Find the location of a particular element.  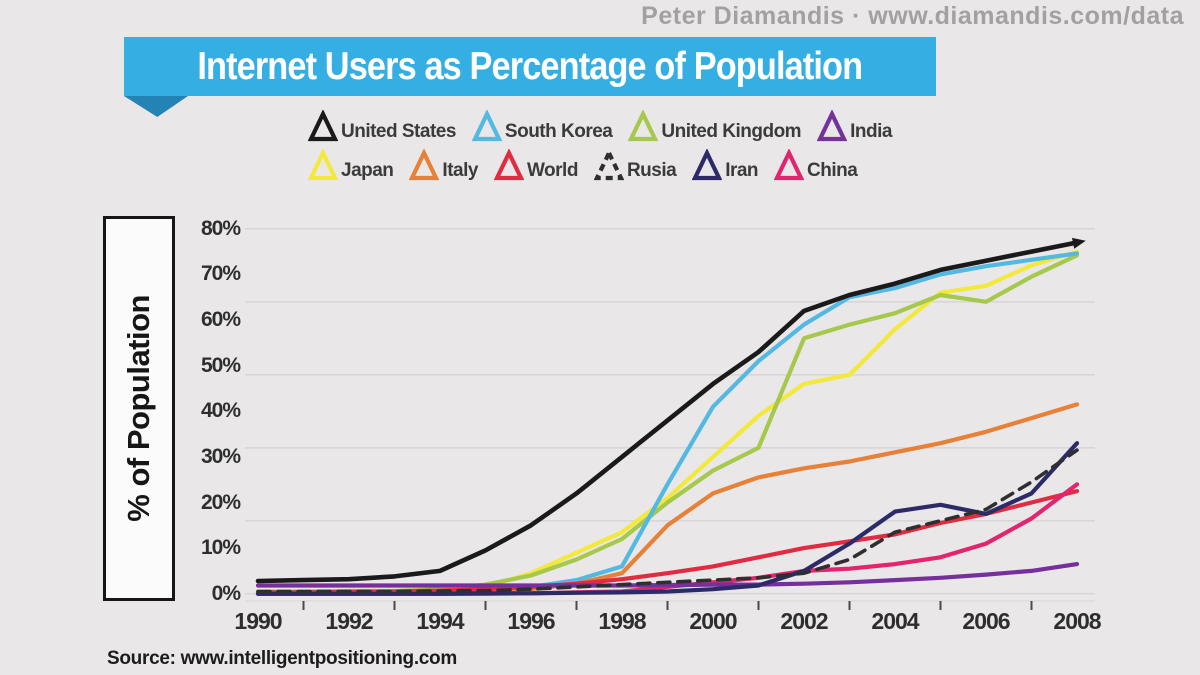

legend-item-india: India is located at coordinates (854, 126).